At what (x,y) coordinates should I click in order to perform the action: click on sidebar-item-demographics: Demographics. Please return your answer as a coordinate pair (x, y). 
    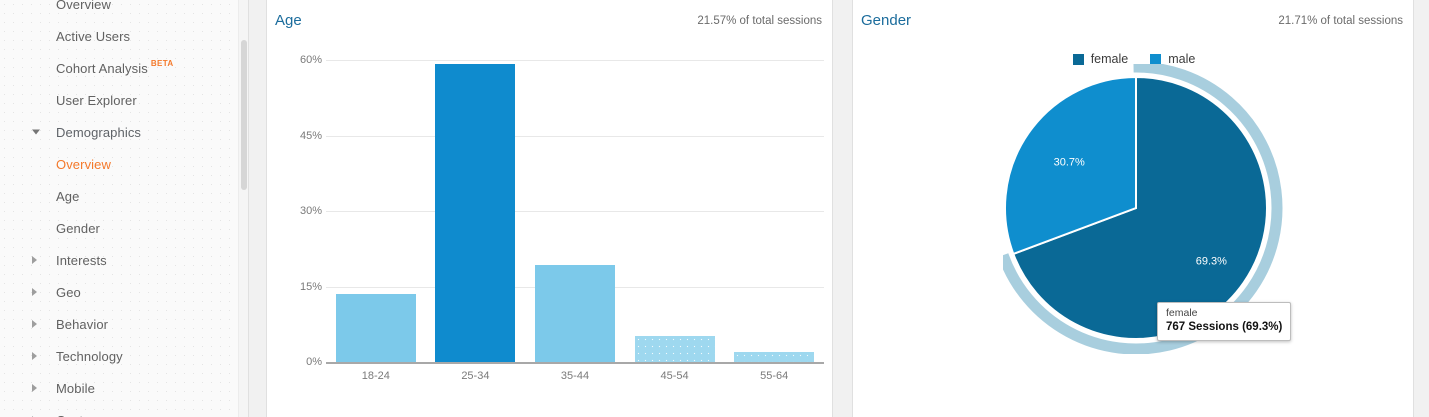
    Looking at the image, I should click on (124, 132).